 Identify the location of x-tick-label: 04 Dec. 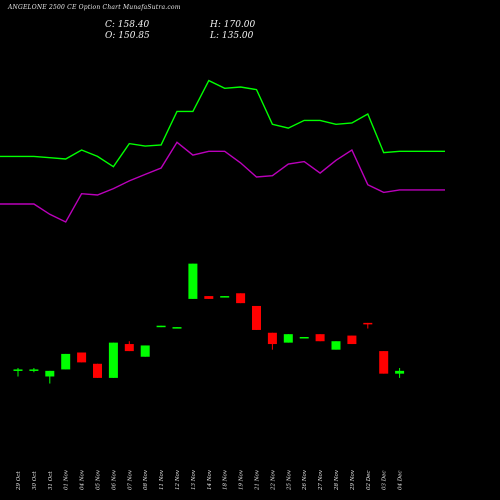
(401, 481).